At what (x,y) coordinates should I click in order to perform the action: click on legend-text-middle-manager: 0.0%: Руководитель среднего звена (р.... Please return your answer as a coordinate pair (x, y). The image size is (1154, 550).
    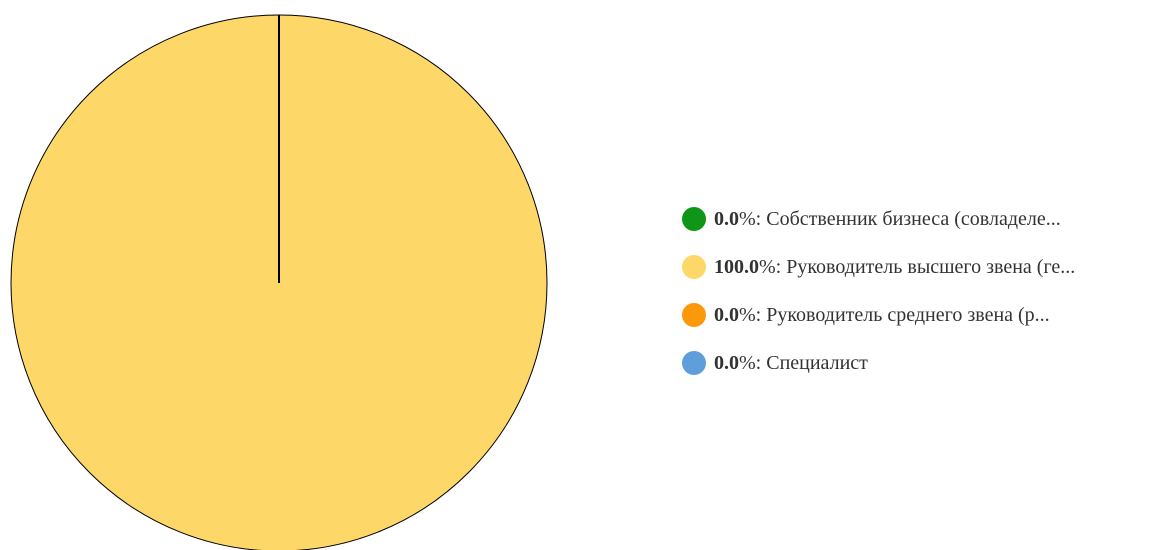
    Looking at the image, I should click on (882, 315).